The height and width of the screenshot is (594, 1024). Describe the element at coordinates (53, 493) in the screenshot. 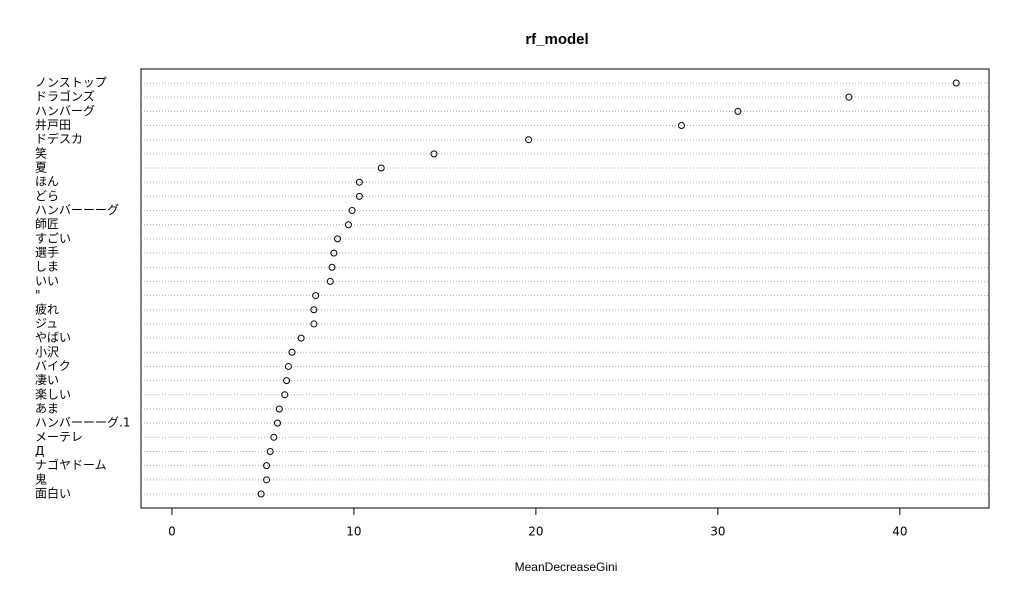

I see `y-tick-label: 面白い` at that location.